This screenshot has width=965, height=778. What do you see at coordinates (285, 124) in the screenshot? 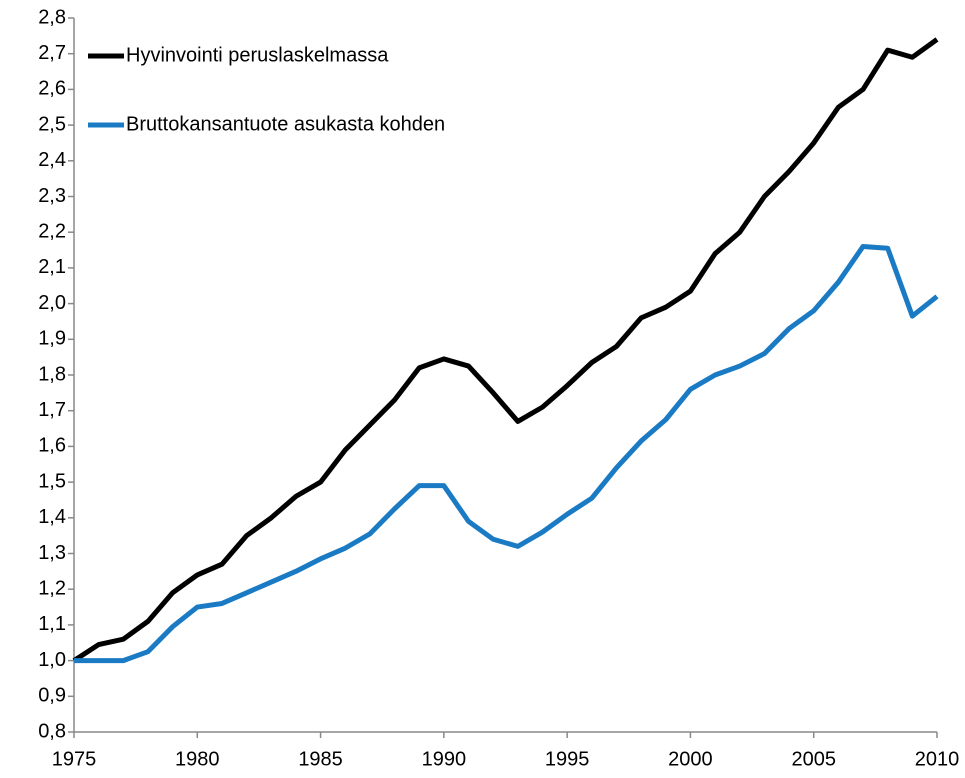
I see `legend-label: Bruttokansantuote asukasta kohden` at bounding box center [285, 124].